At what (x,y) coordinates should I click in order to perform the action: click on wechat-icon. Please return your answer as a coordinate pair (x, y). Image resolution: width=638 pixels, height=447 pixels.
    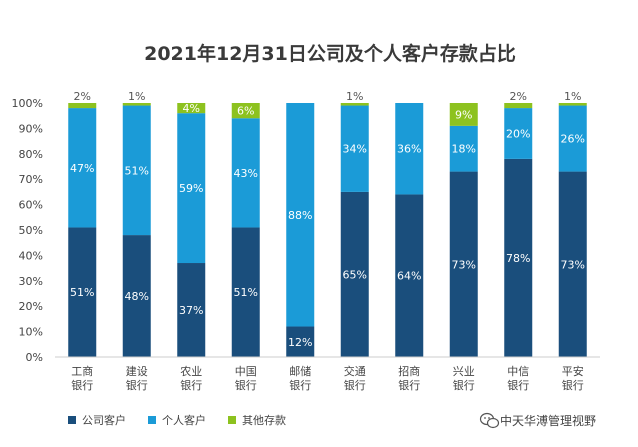
    Looking at the image, I should click on (489, 420).